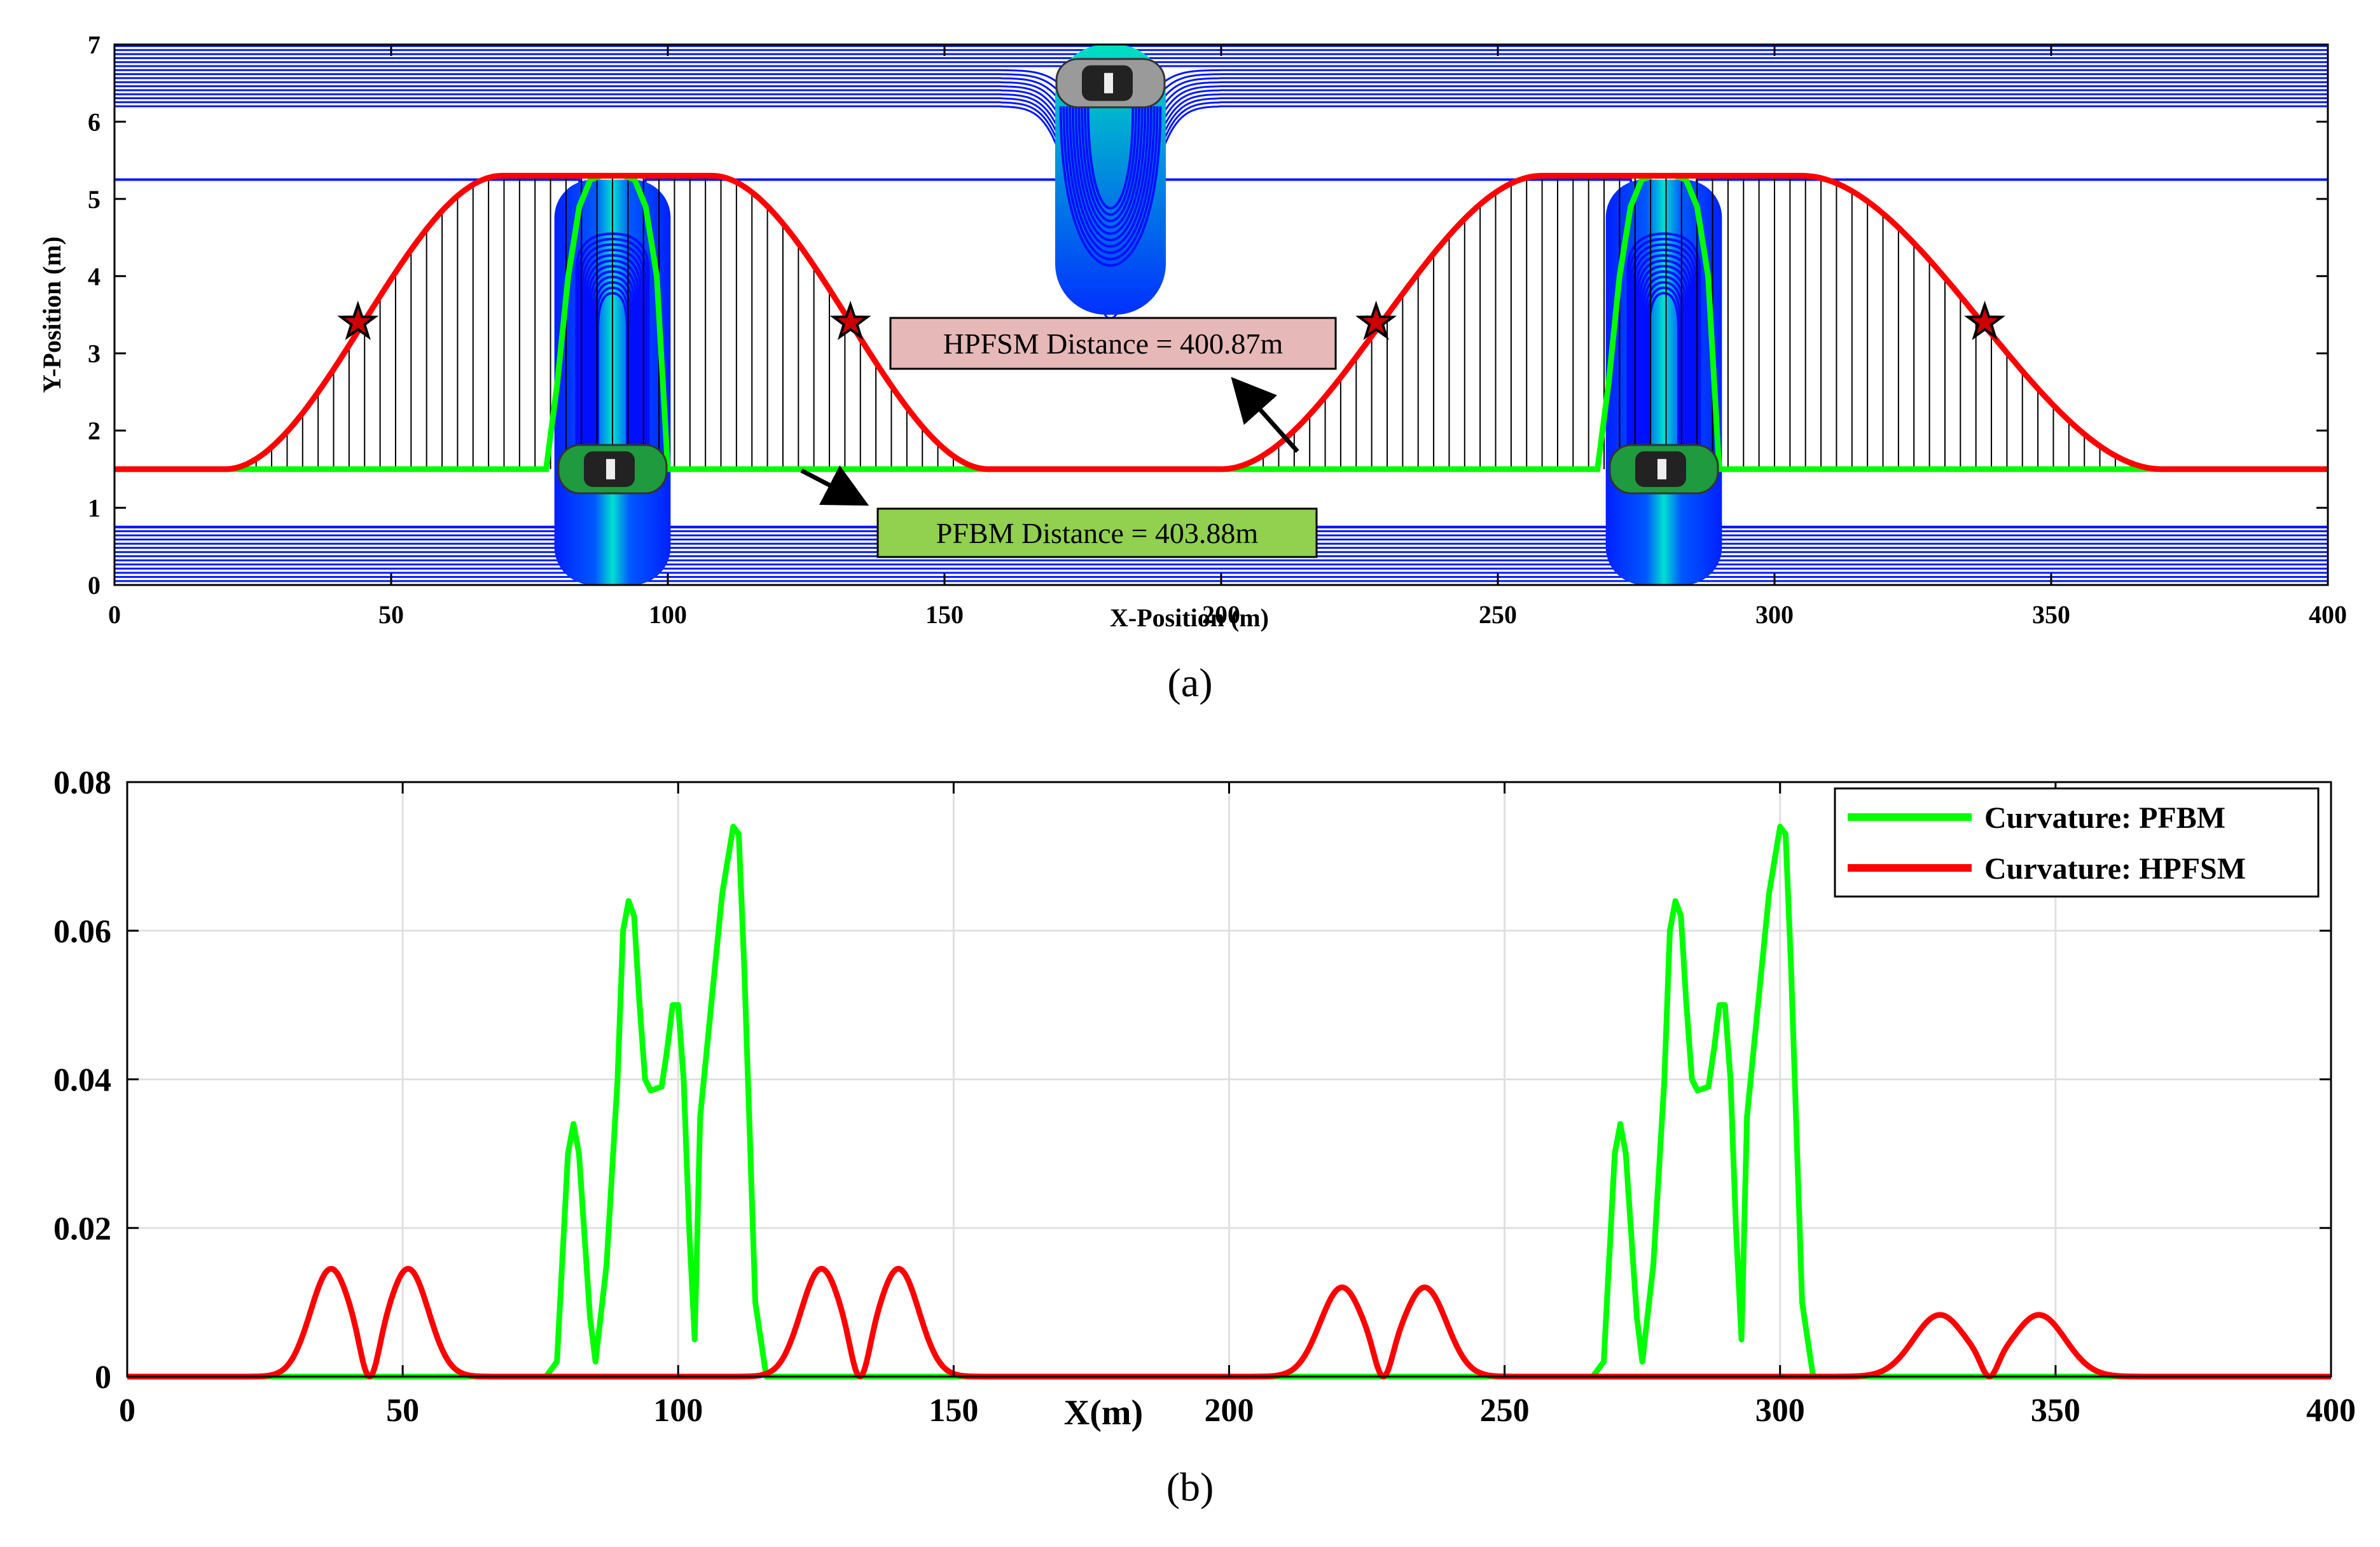 The width and height of the screenshot is (2380, 1547). I want to click on hpfsm-distance-annotation: HPFSM Distance = 400.87m, so click(1113, 385).